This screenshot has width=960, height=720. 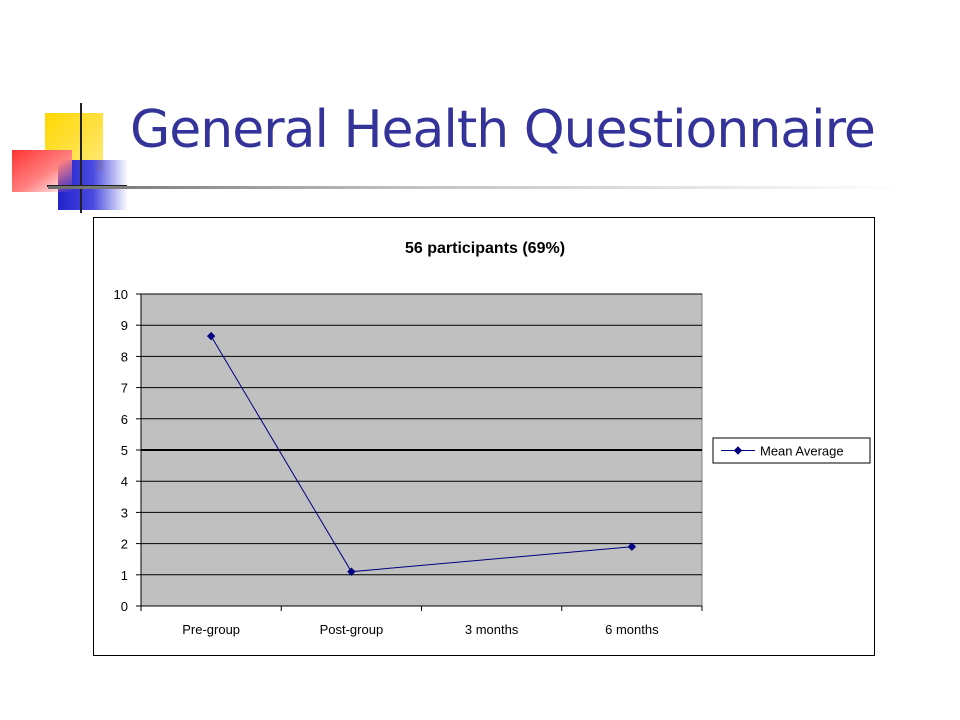 What do you see at coordinates (124, 481) in the screenshot?
I see `y-tick-label: 4` at bounding box center [124, 481].